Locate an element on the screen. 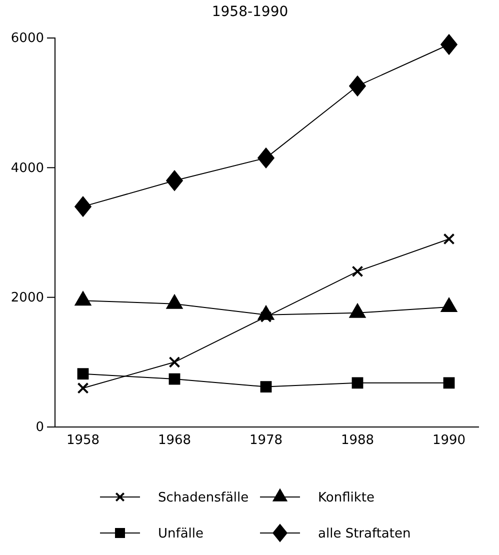  legend-label: Konflikte is located at coordinates (346, 498).